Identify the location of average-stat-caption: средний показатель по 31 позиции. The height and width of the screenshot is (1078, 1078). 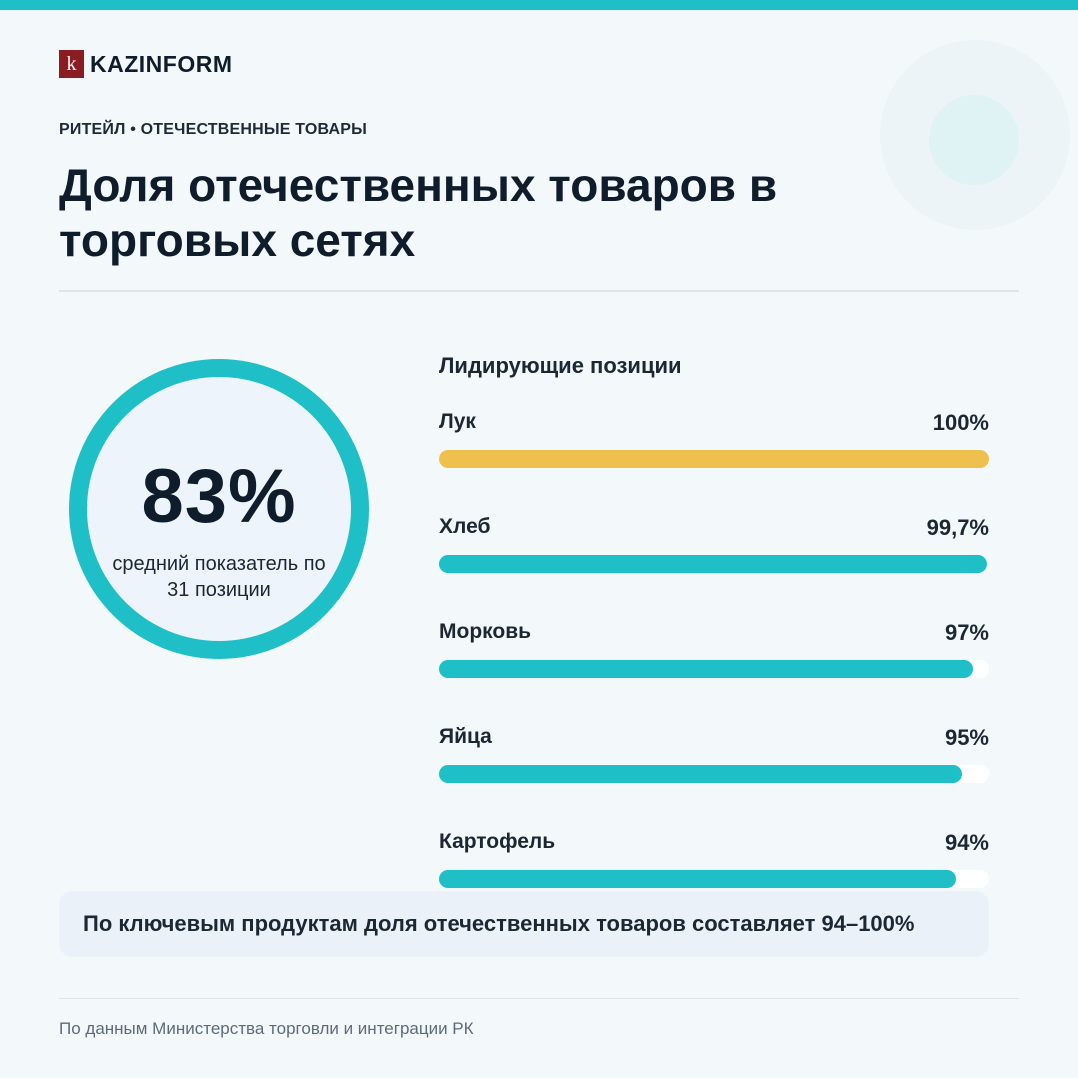
(219, 577).